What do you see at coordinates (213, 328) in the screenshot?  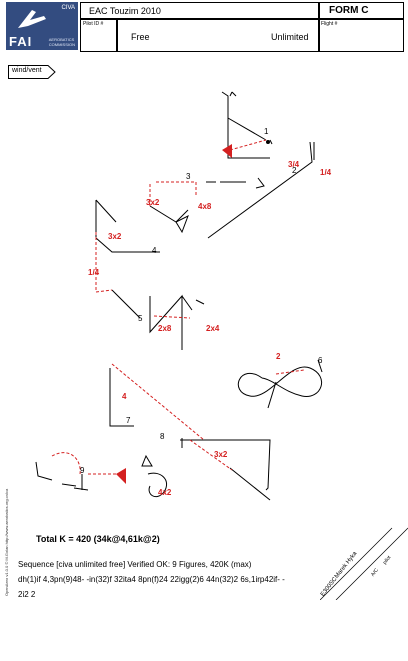 I see `figure-label: 2x4` at bounding box center [213, 328].